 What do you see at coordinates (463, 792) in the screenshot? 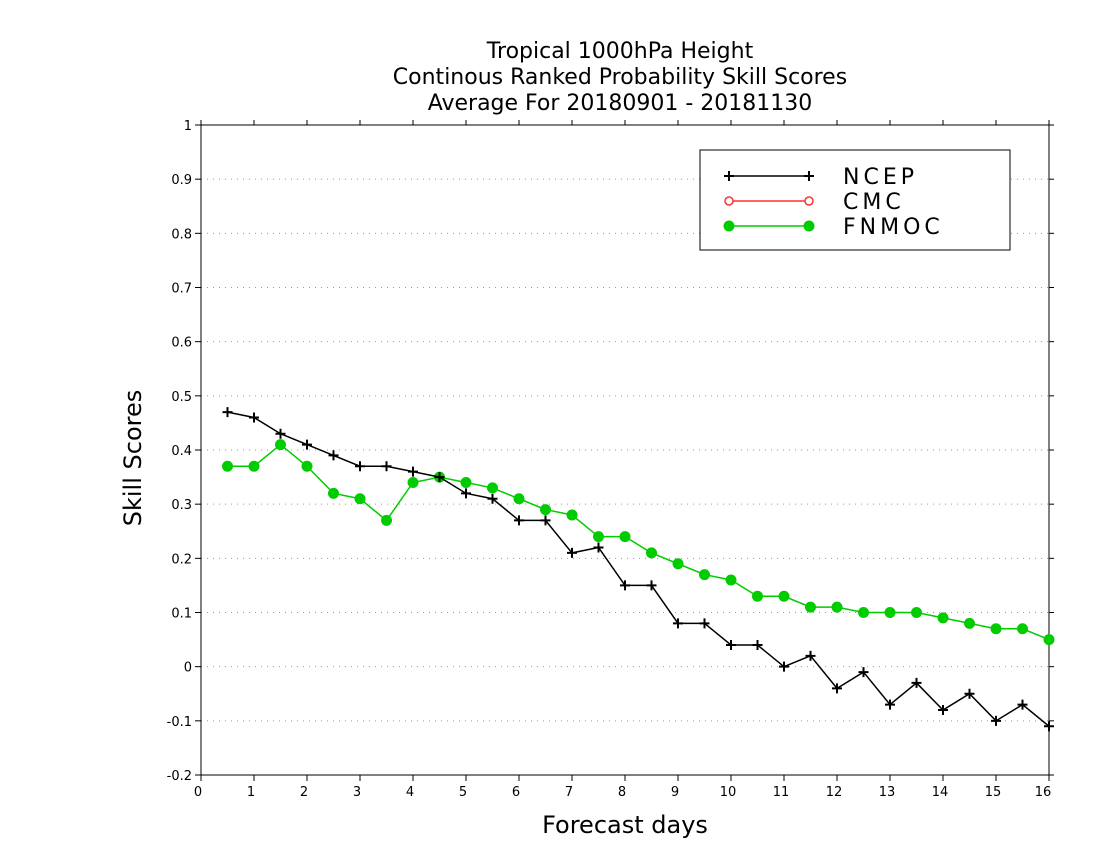
I see `x-tick-label: 5` at bounding box center [463, 792].